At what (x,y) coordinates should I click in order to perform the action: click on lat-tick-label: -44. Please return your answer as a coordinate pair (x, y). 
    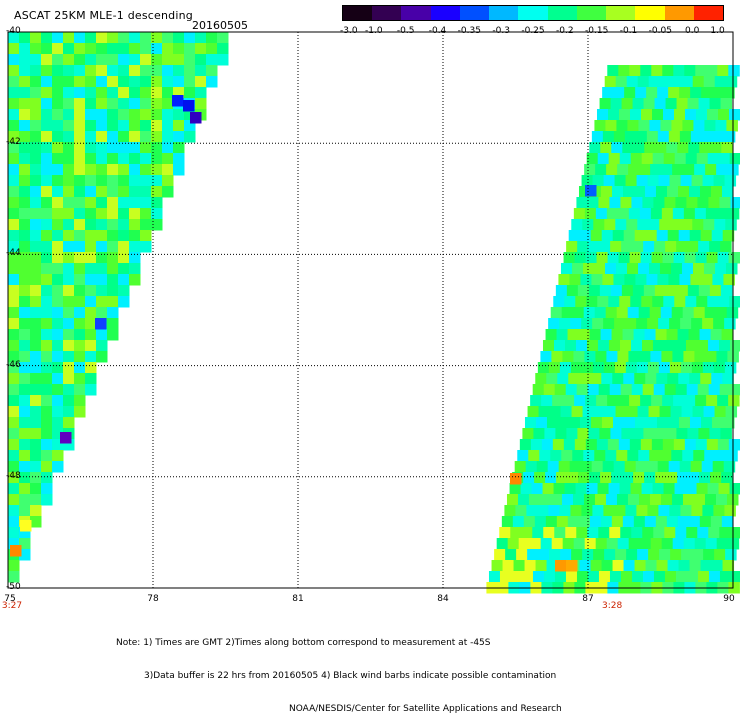
    Looking at the image, I should click on (13, 253).